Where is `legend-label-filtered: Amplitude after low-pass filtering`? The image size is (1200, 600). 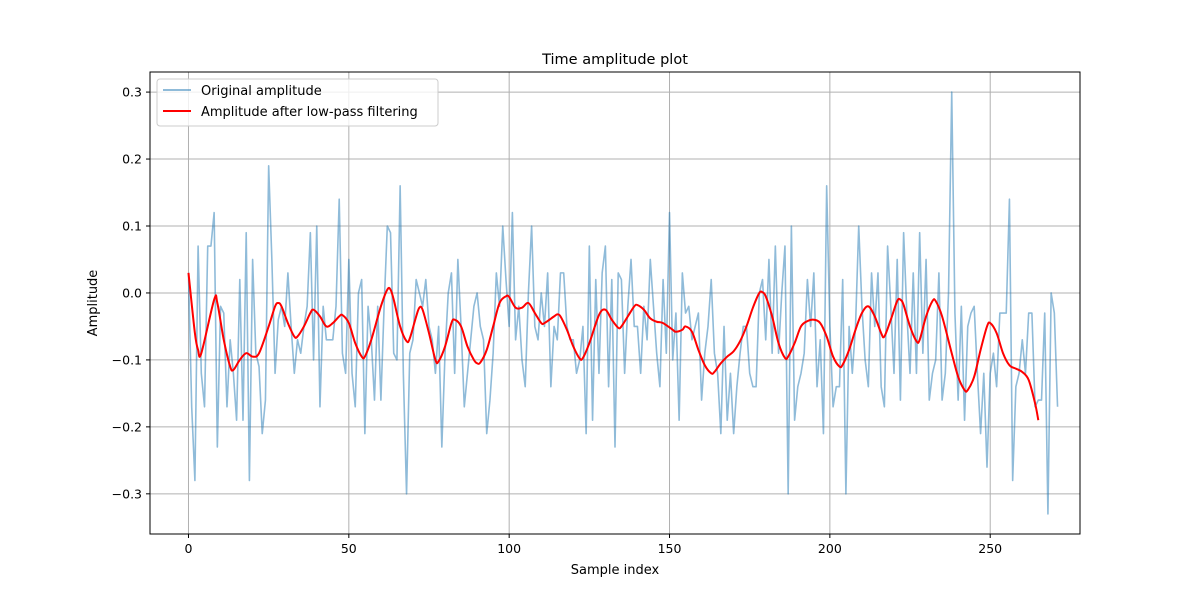
legend-label-filtered: Amplitude after low-pass filtering is located at coordinates (309, 112).